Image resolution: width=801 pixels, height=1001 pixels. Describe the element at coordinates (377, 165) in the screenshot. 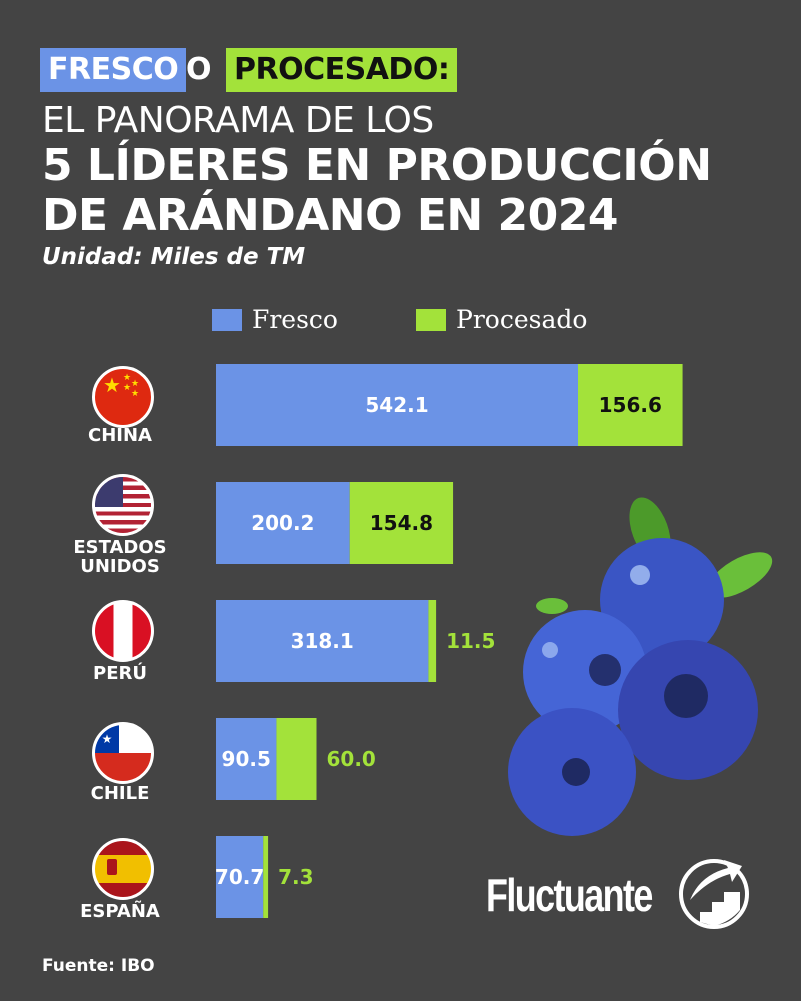

I see `title-line-2: 5 LÍDERES EN PRODUCCIÓN` at that location.